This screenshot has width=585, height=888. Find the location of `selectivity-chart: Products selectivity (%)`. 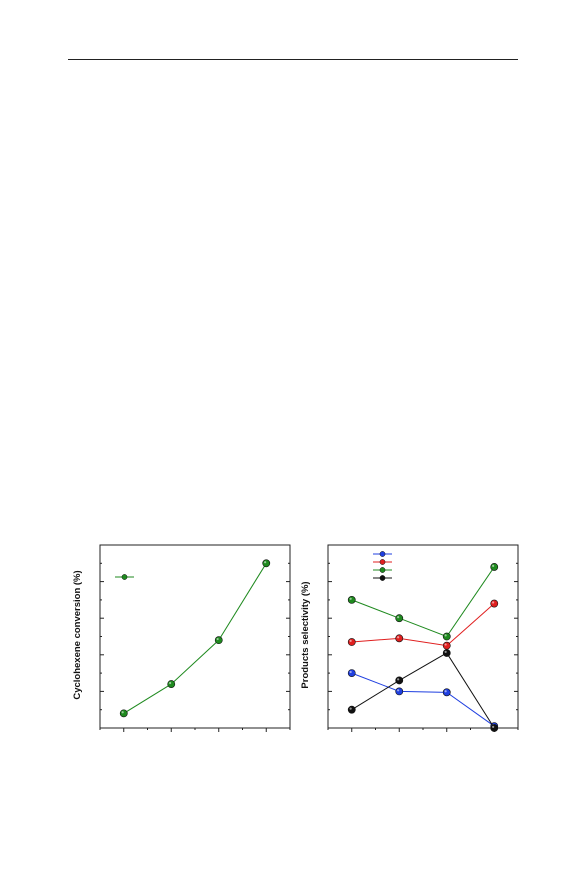

selectivity-chart: Products selectivity (%) is located at coordinates (409, 638).